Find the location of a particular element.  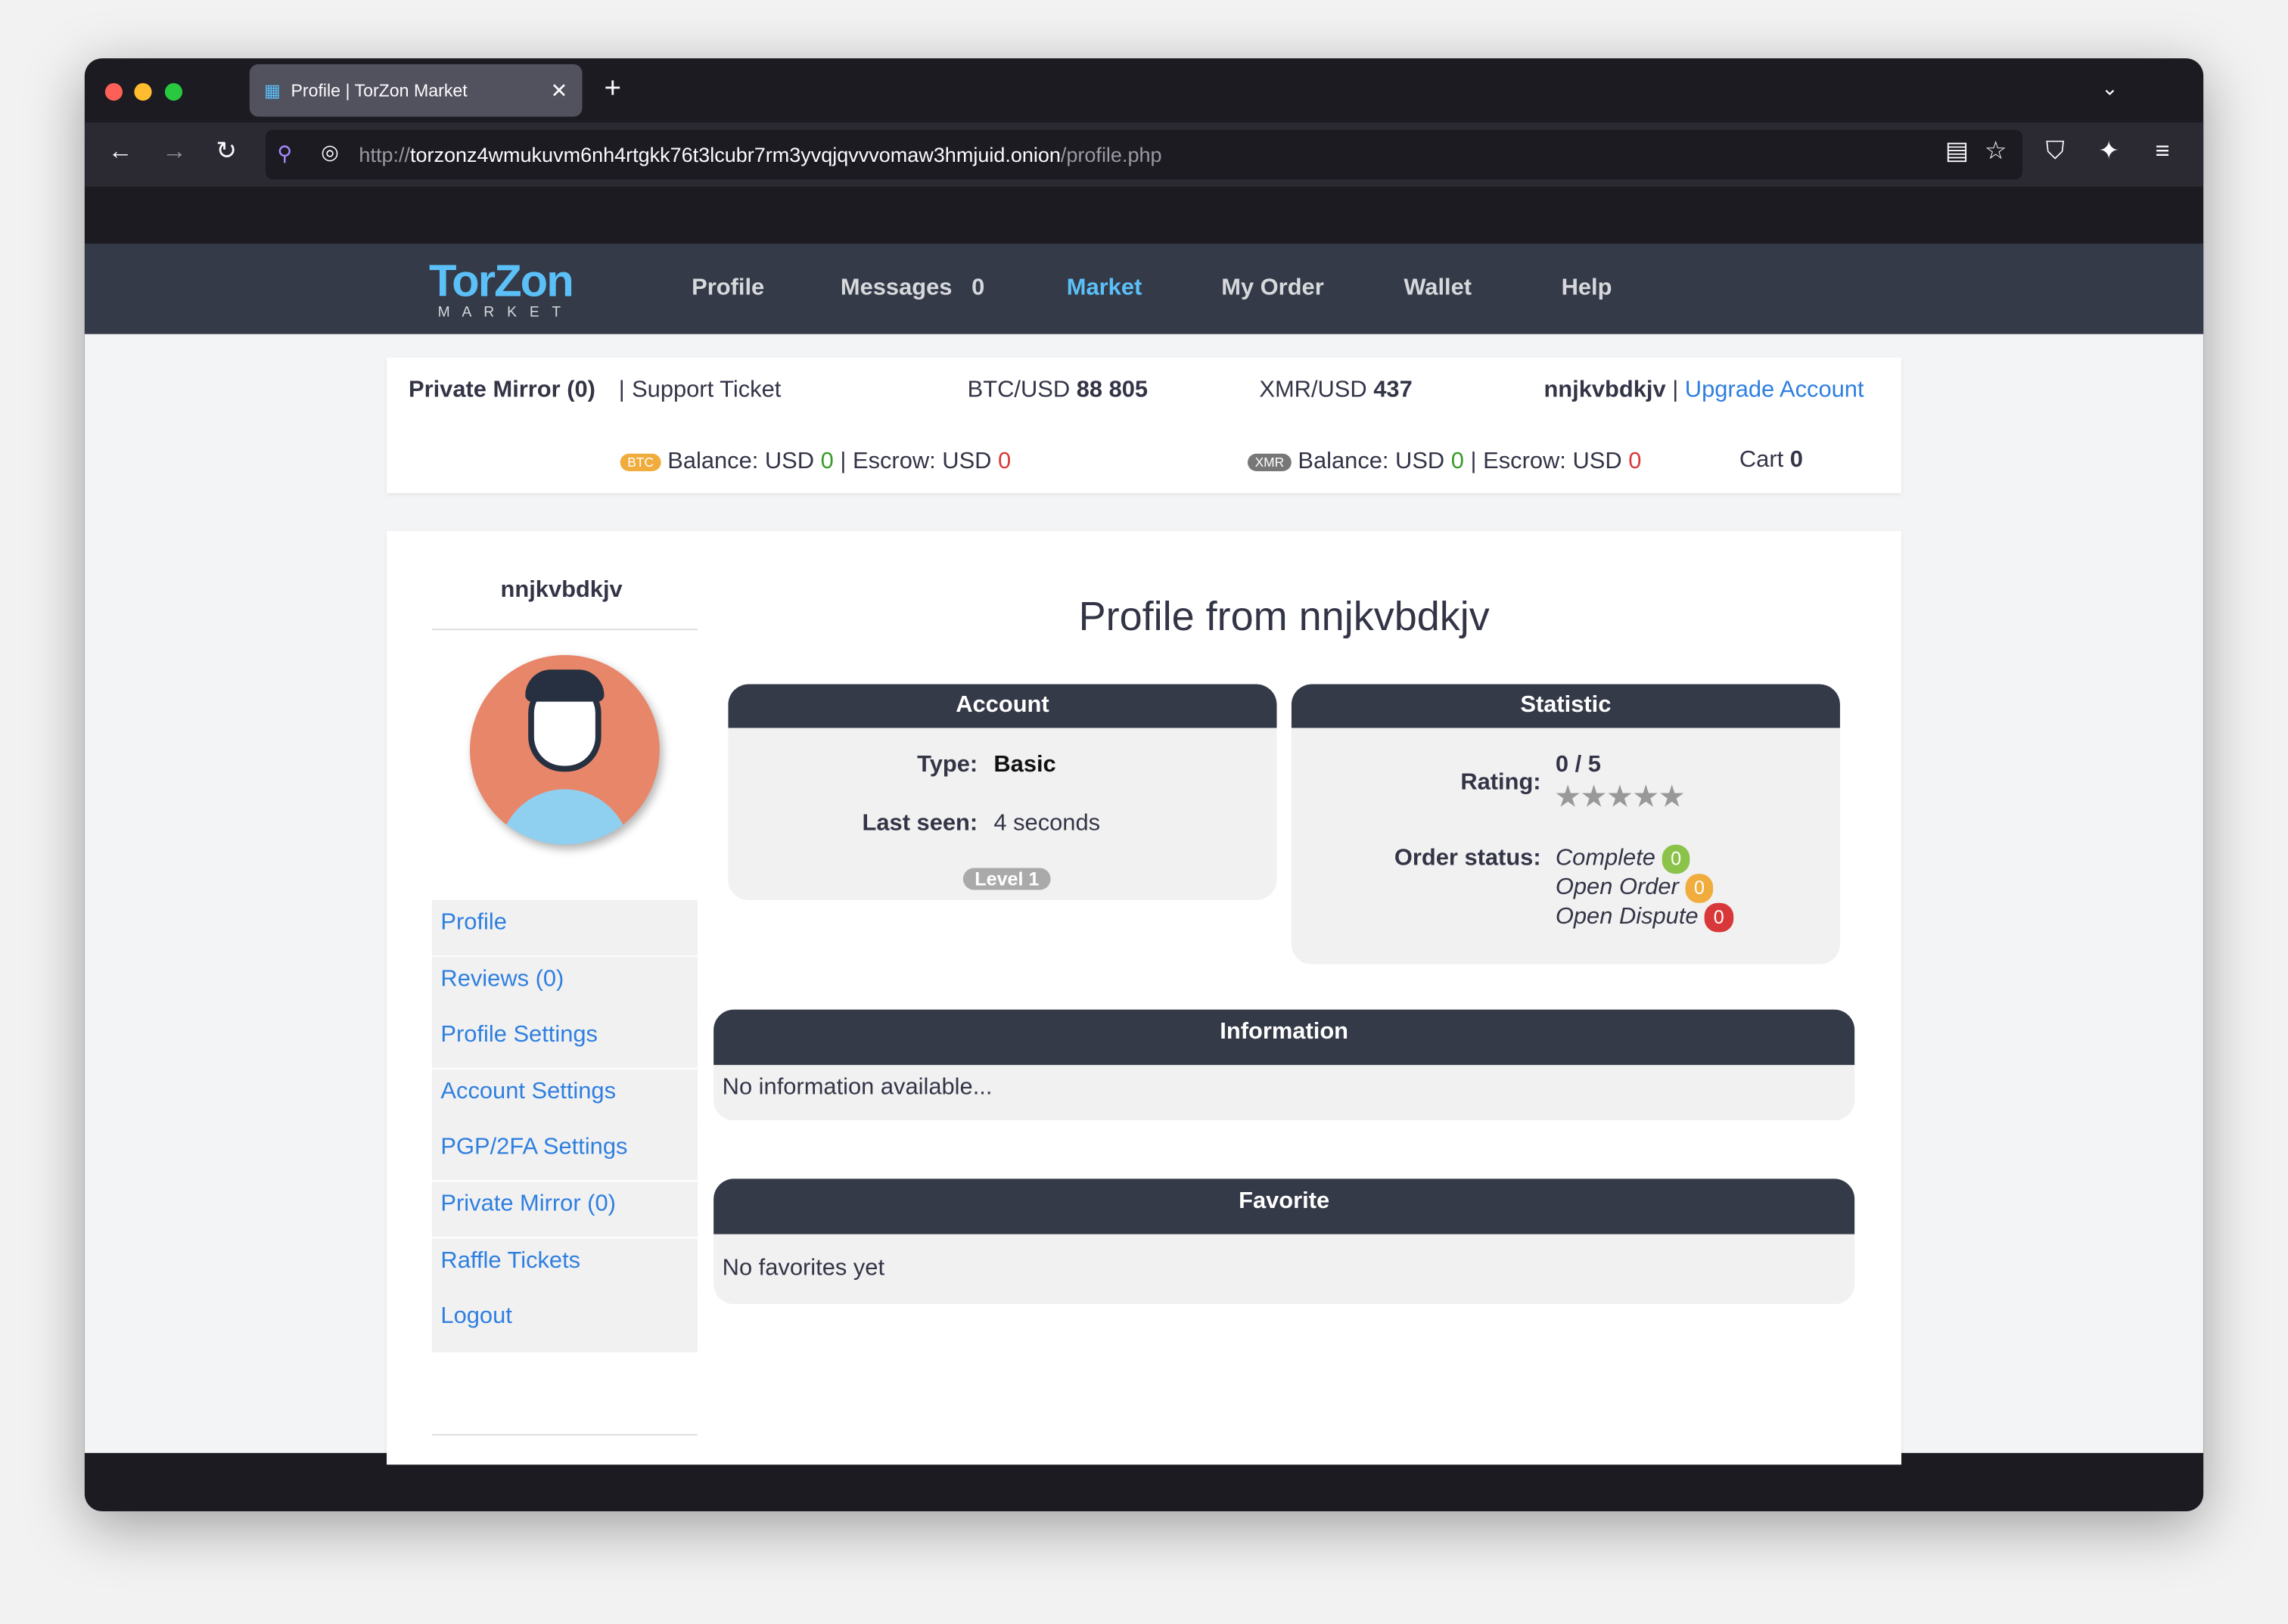

nav-messages: Messages 0 is located at coordinates (913, 288).